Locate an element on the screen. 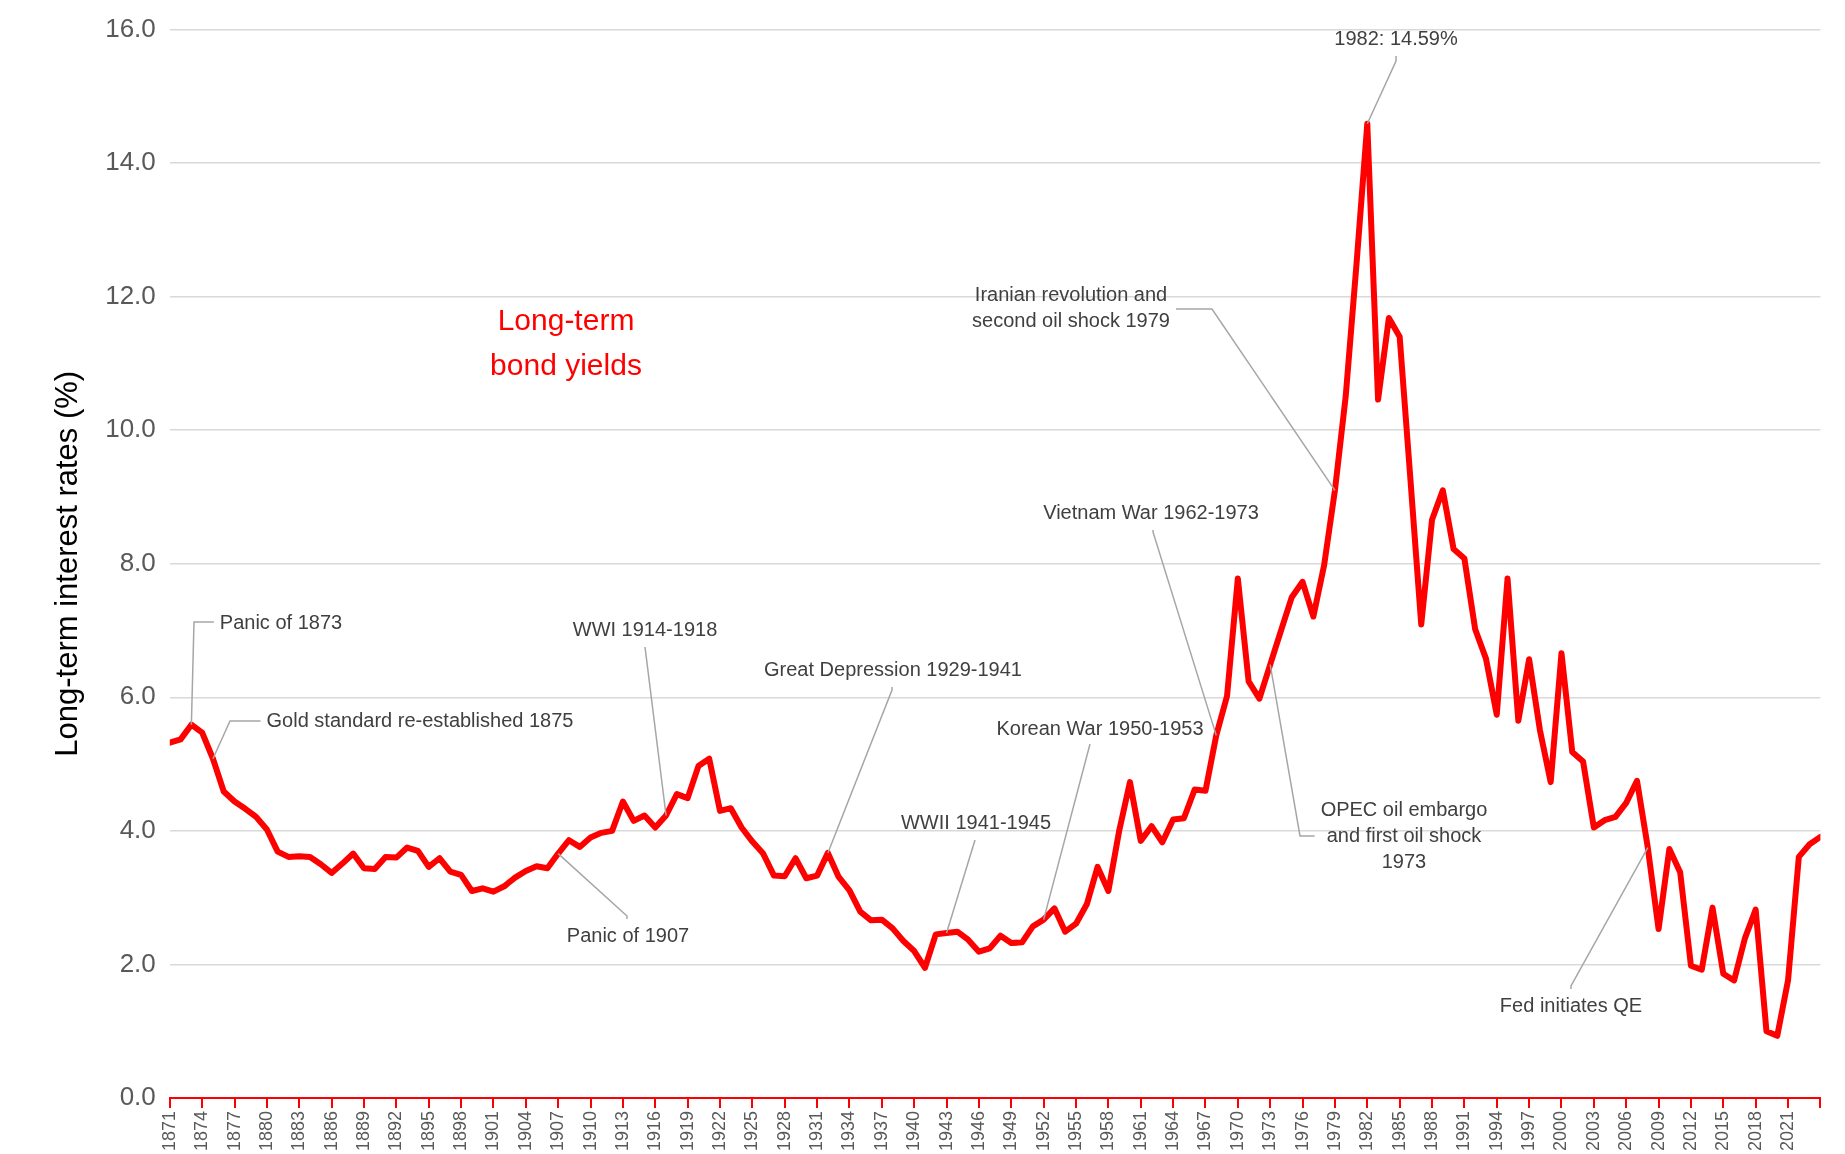  x-tick-label: 2018 is located at coordinates (1754, 1130).